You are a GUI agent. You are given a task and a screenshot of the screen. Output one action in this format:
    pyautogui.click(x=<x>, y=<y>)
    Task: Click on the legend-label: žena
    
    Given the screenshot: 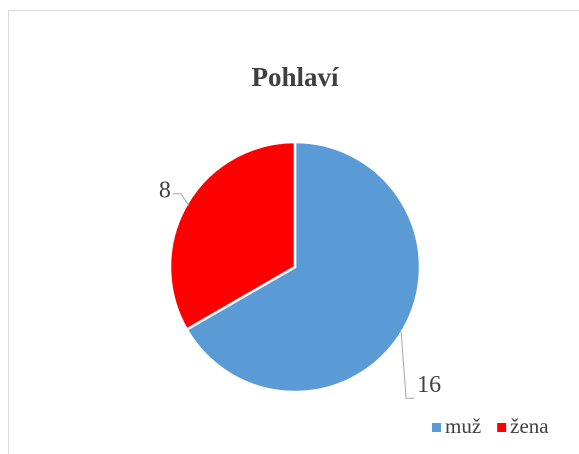 What is the action you would take?
    pyautogui.click(x=529, y=426)
    